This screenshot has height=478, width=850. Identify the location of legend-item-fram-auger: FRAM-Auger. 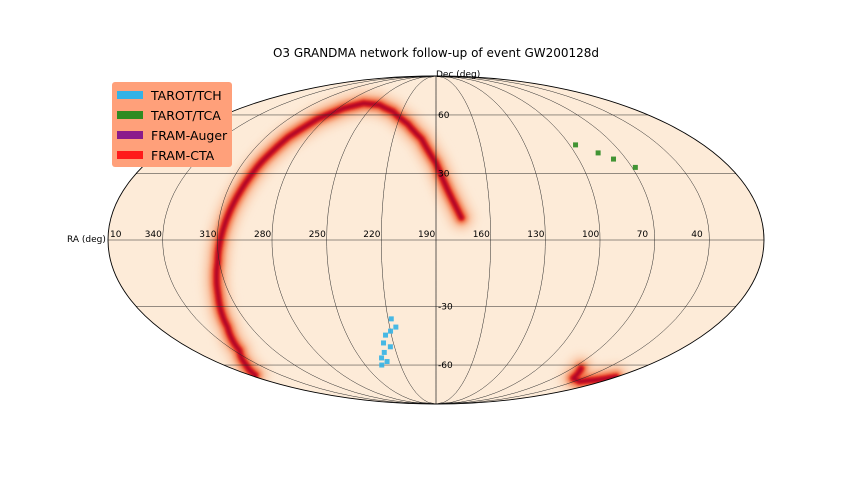
(172, 135).